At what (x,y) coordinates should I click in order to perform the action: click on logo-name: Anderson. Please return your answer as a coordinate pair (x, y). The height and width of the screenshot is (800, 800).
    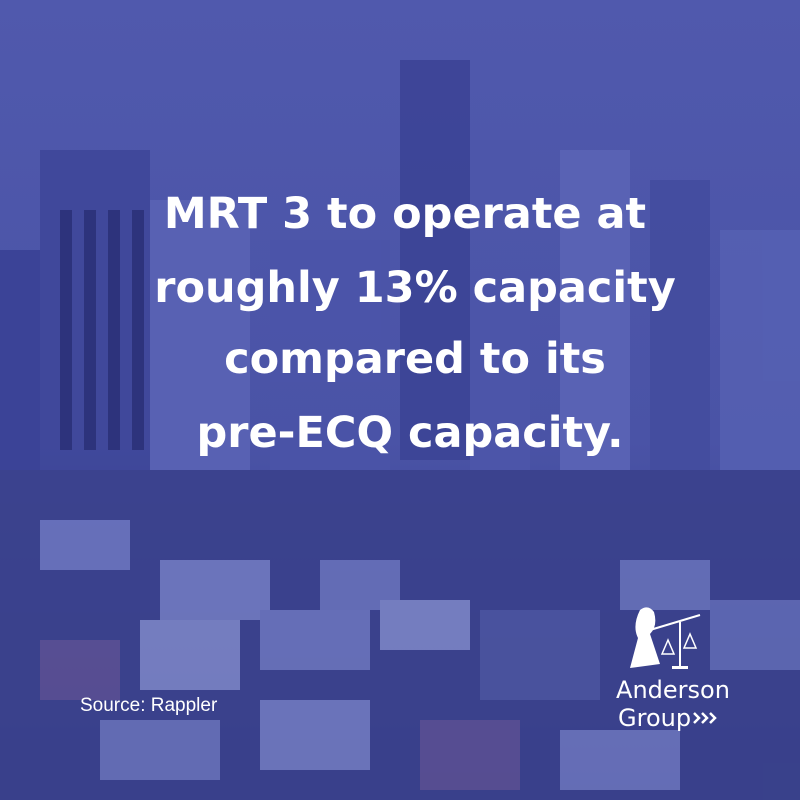
    Looking at the image, I should click on (673, 690).